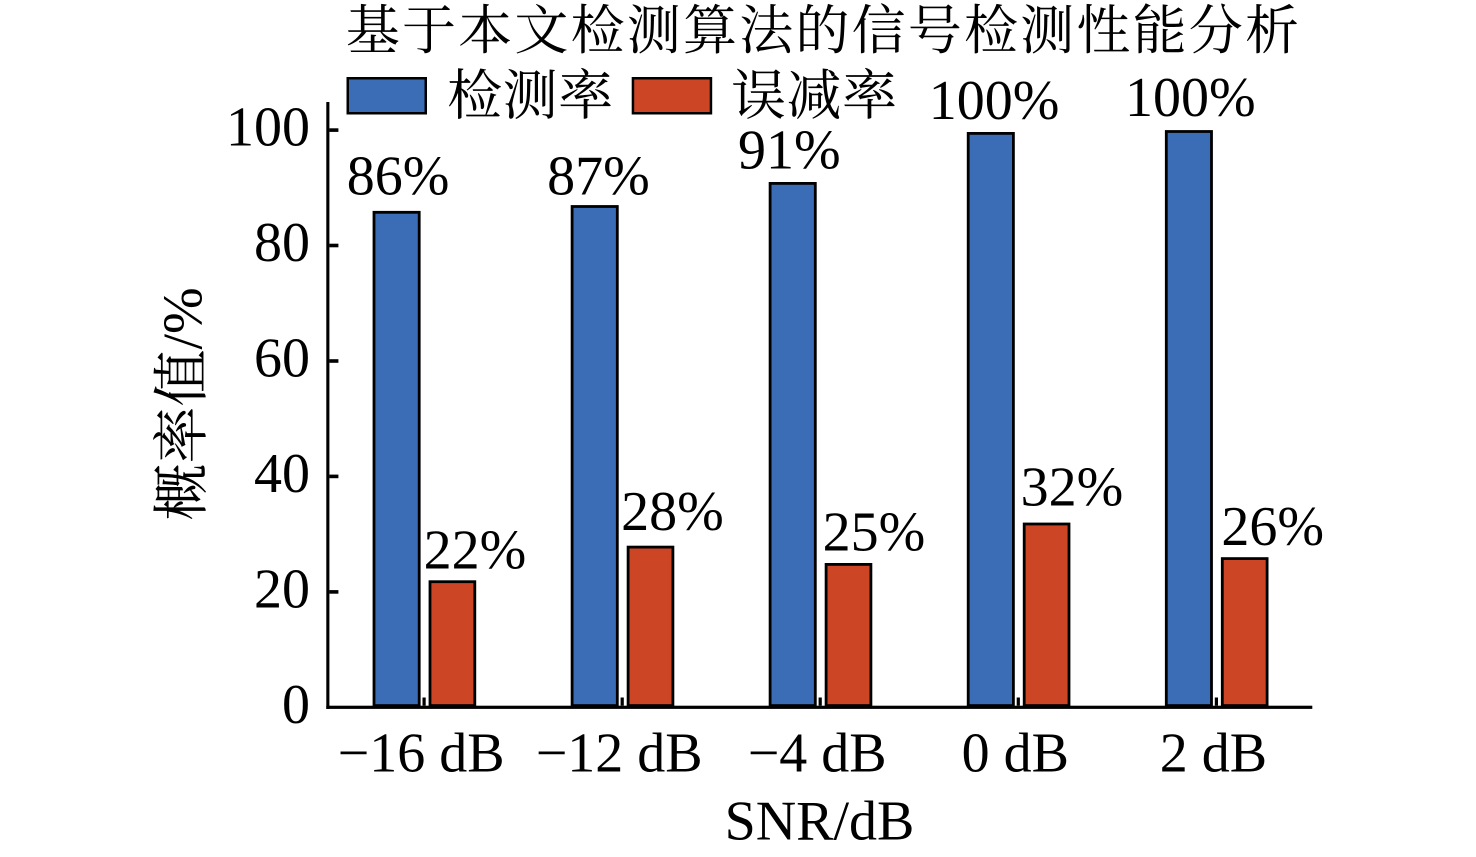 This screenshot has height=857, width=1476. What do you see at coordinates (1072, 487) in the screenshot?
I see `svg-text: 32%` at bounding box center [1072, 487].